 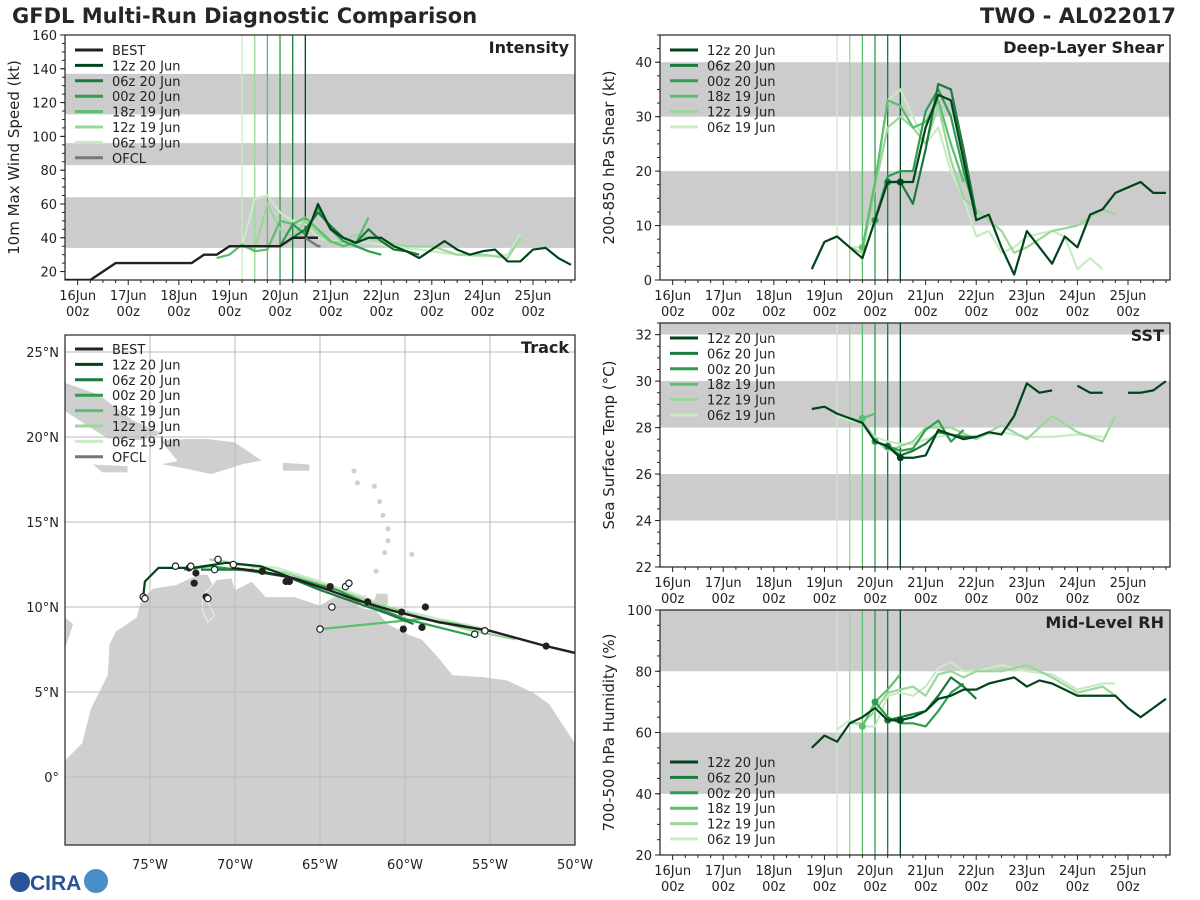 I want to click on sst-legend-label: 00z 20 Jun, so click(x=741, y=370).